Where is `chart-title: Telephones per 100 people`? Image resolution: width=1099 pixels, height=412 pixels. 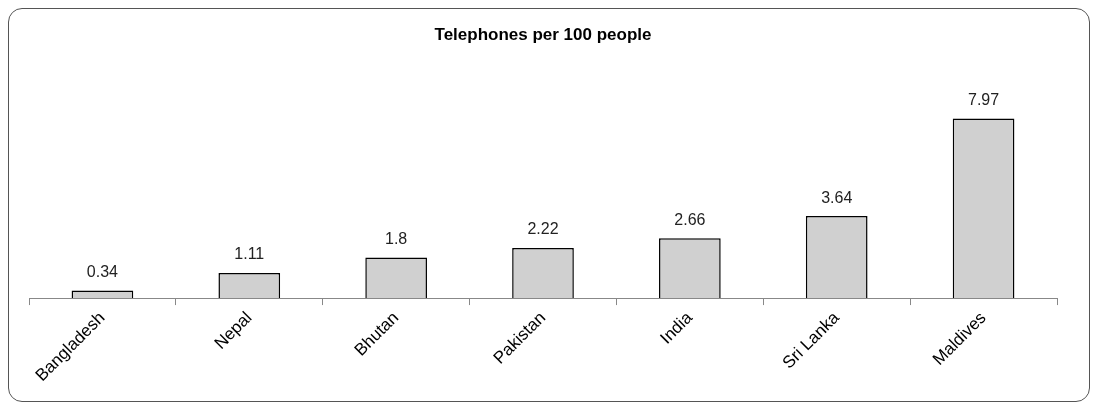 chart-title: Telephones per 100 people is located at coordinates (543, 34).